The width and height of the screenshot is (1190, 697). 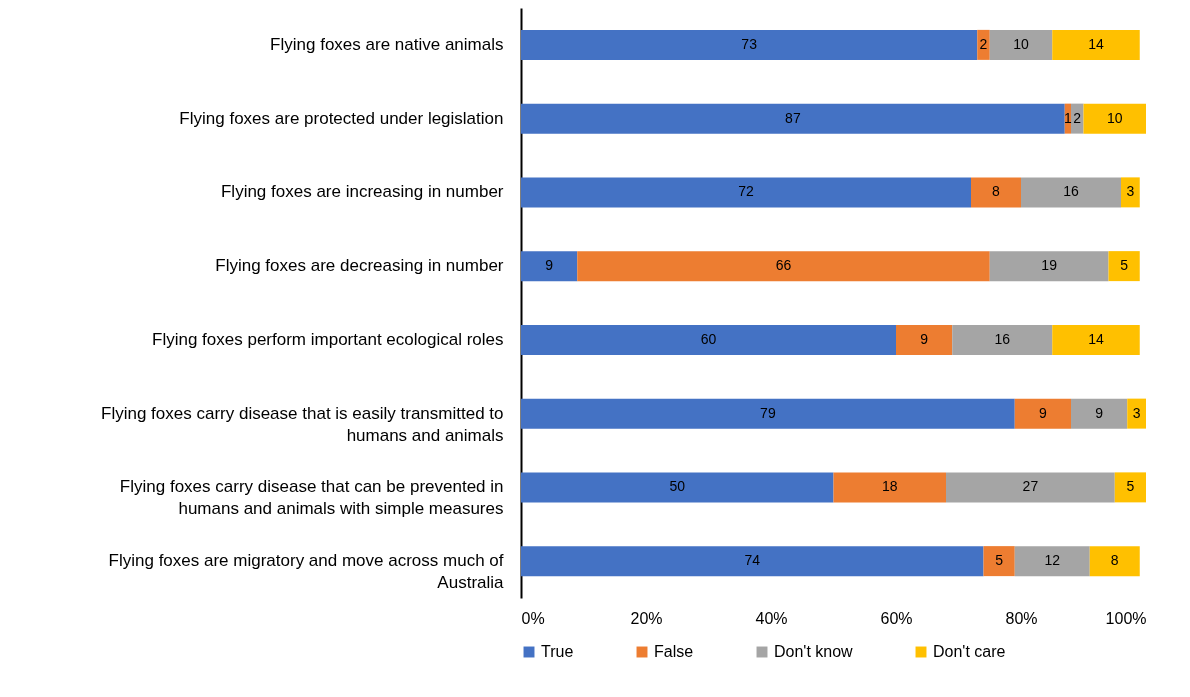 I want to click on x-tick-label: 0%, so click(x=533, y=618).